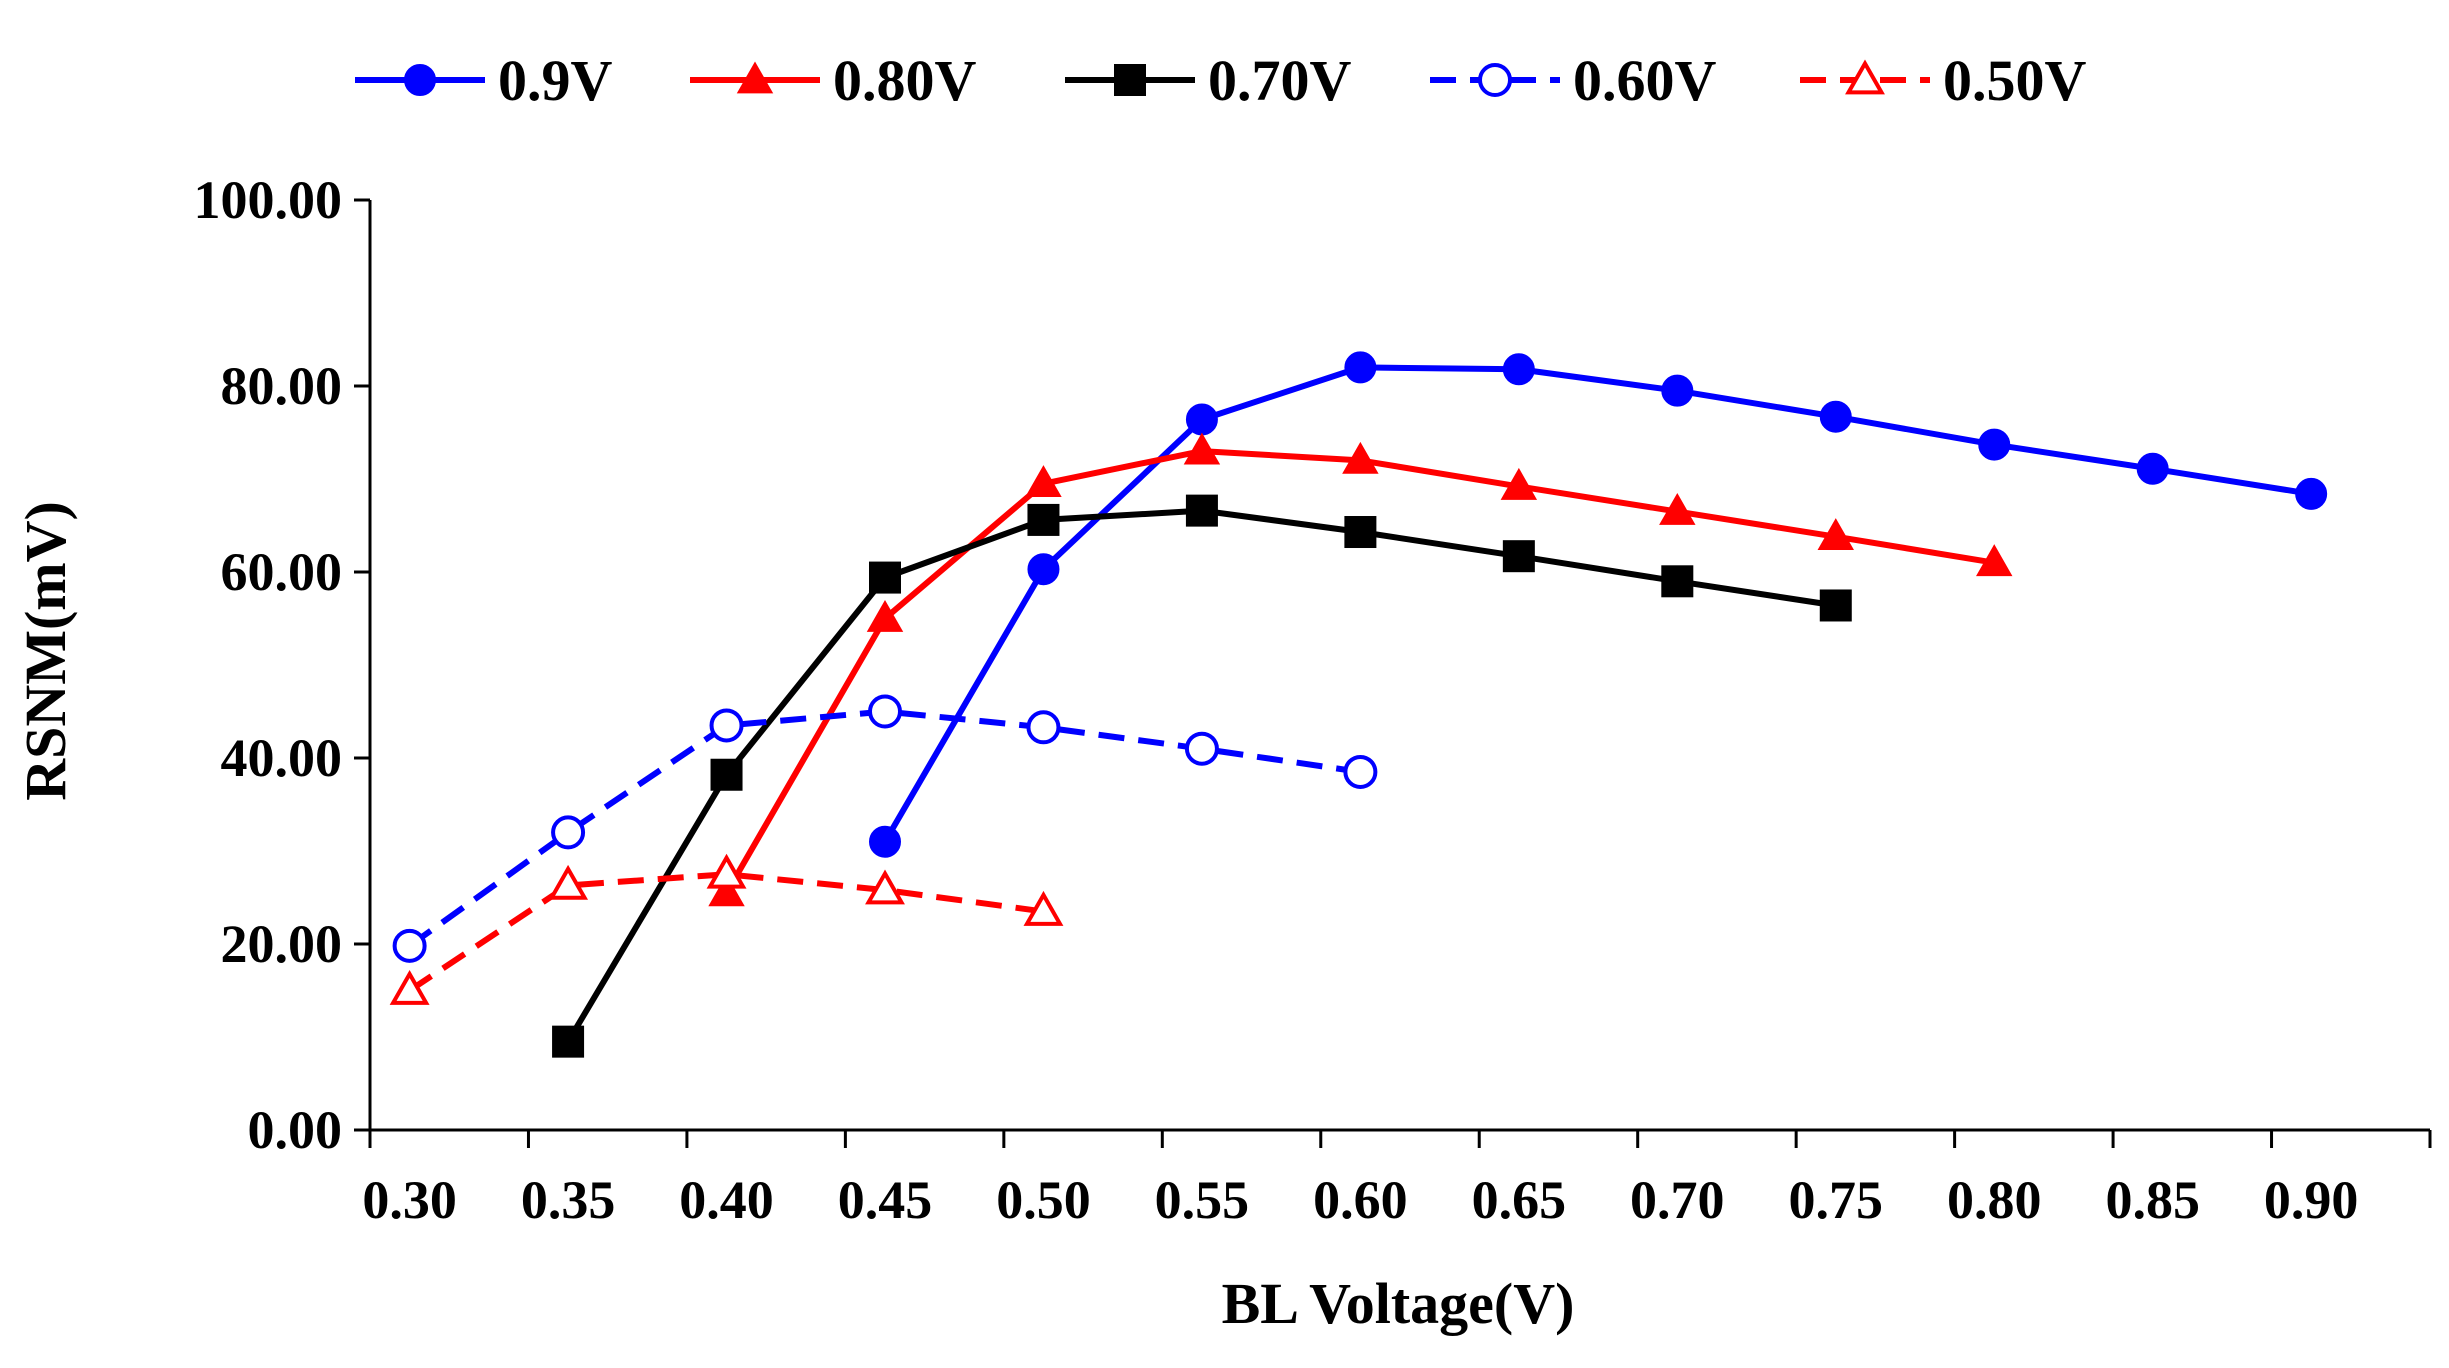 This screenshot has height=1368, width=2449. Describe the element at coordinates (1360, 1200) in the screenshot. I see `x-tick-label: 0.60` at that location.